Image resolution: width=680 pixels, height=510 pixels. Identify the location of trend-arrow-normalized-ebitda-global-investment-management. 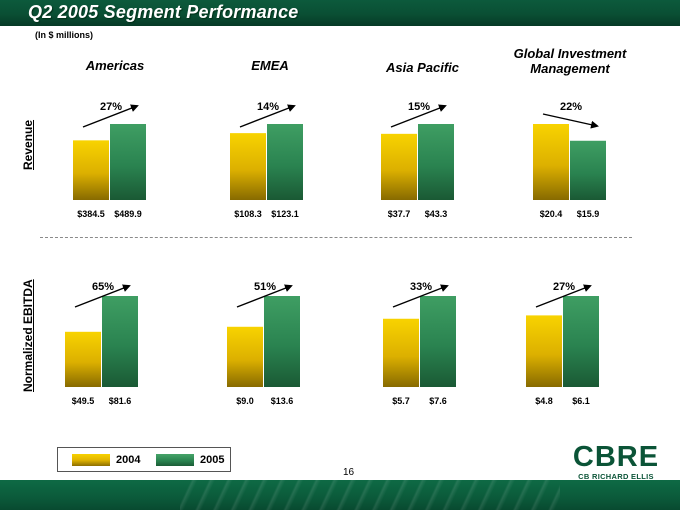
(563, 296).